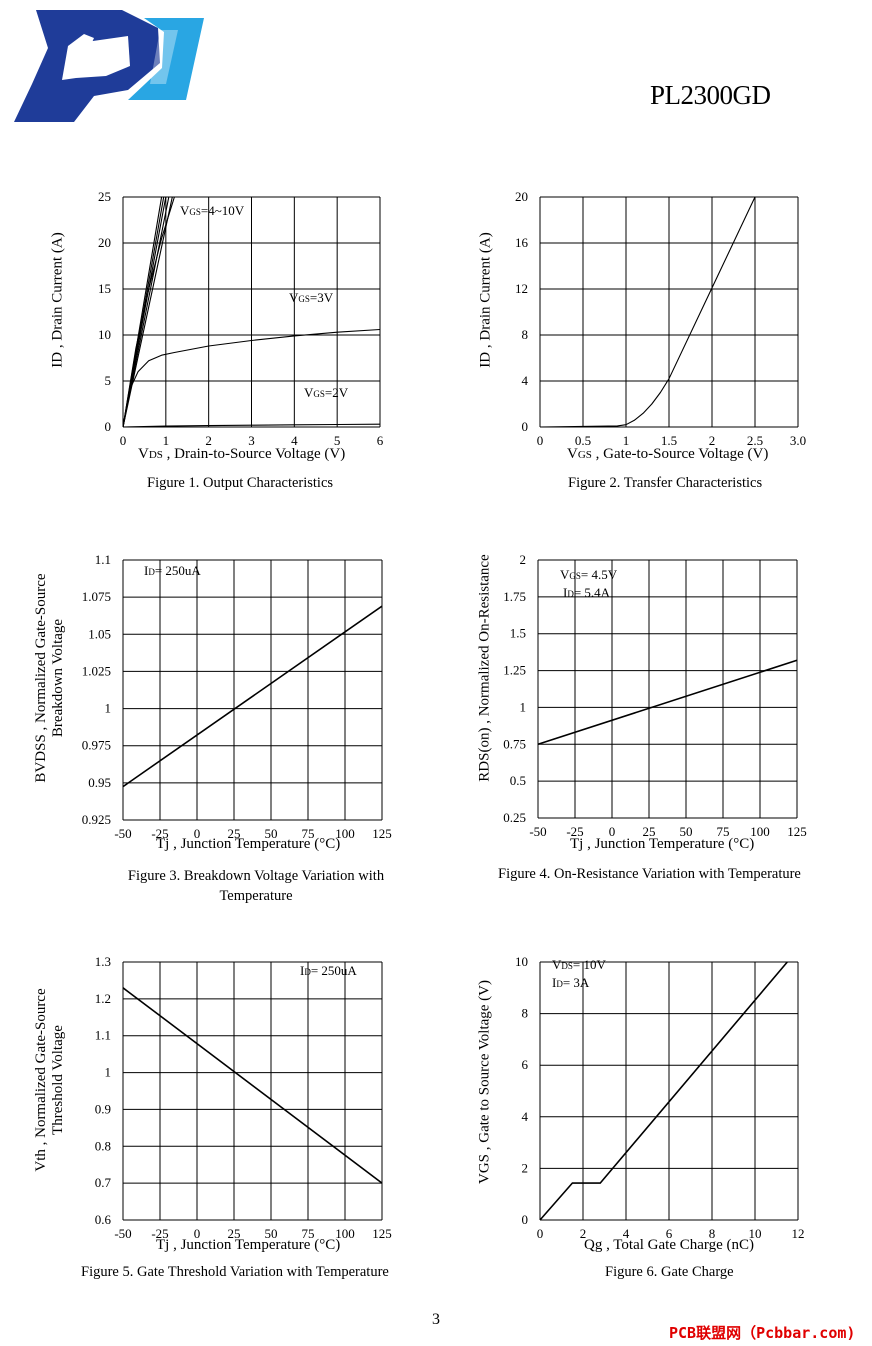  Describe the element at coordinates (166, 440) in the screenshot. I see `chart-1-xtick-label: 1` at that location.